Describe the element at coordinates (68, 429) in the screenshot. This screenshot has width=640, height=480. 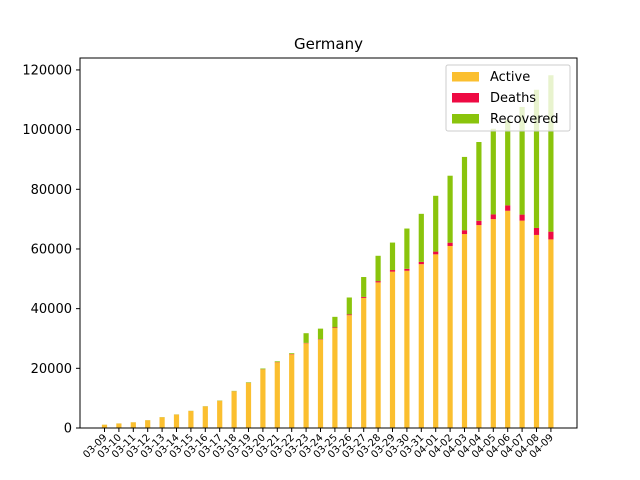
I see `y-tick-label: 0` at that location.